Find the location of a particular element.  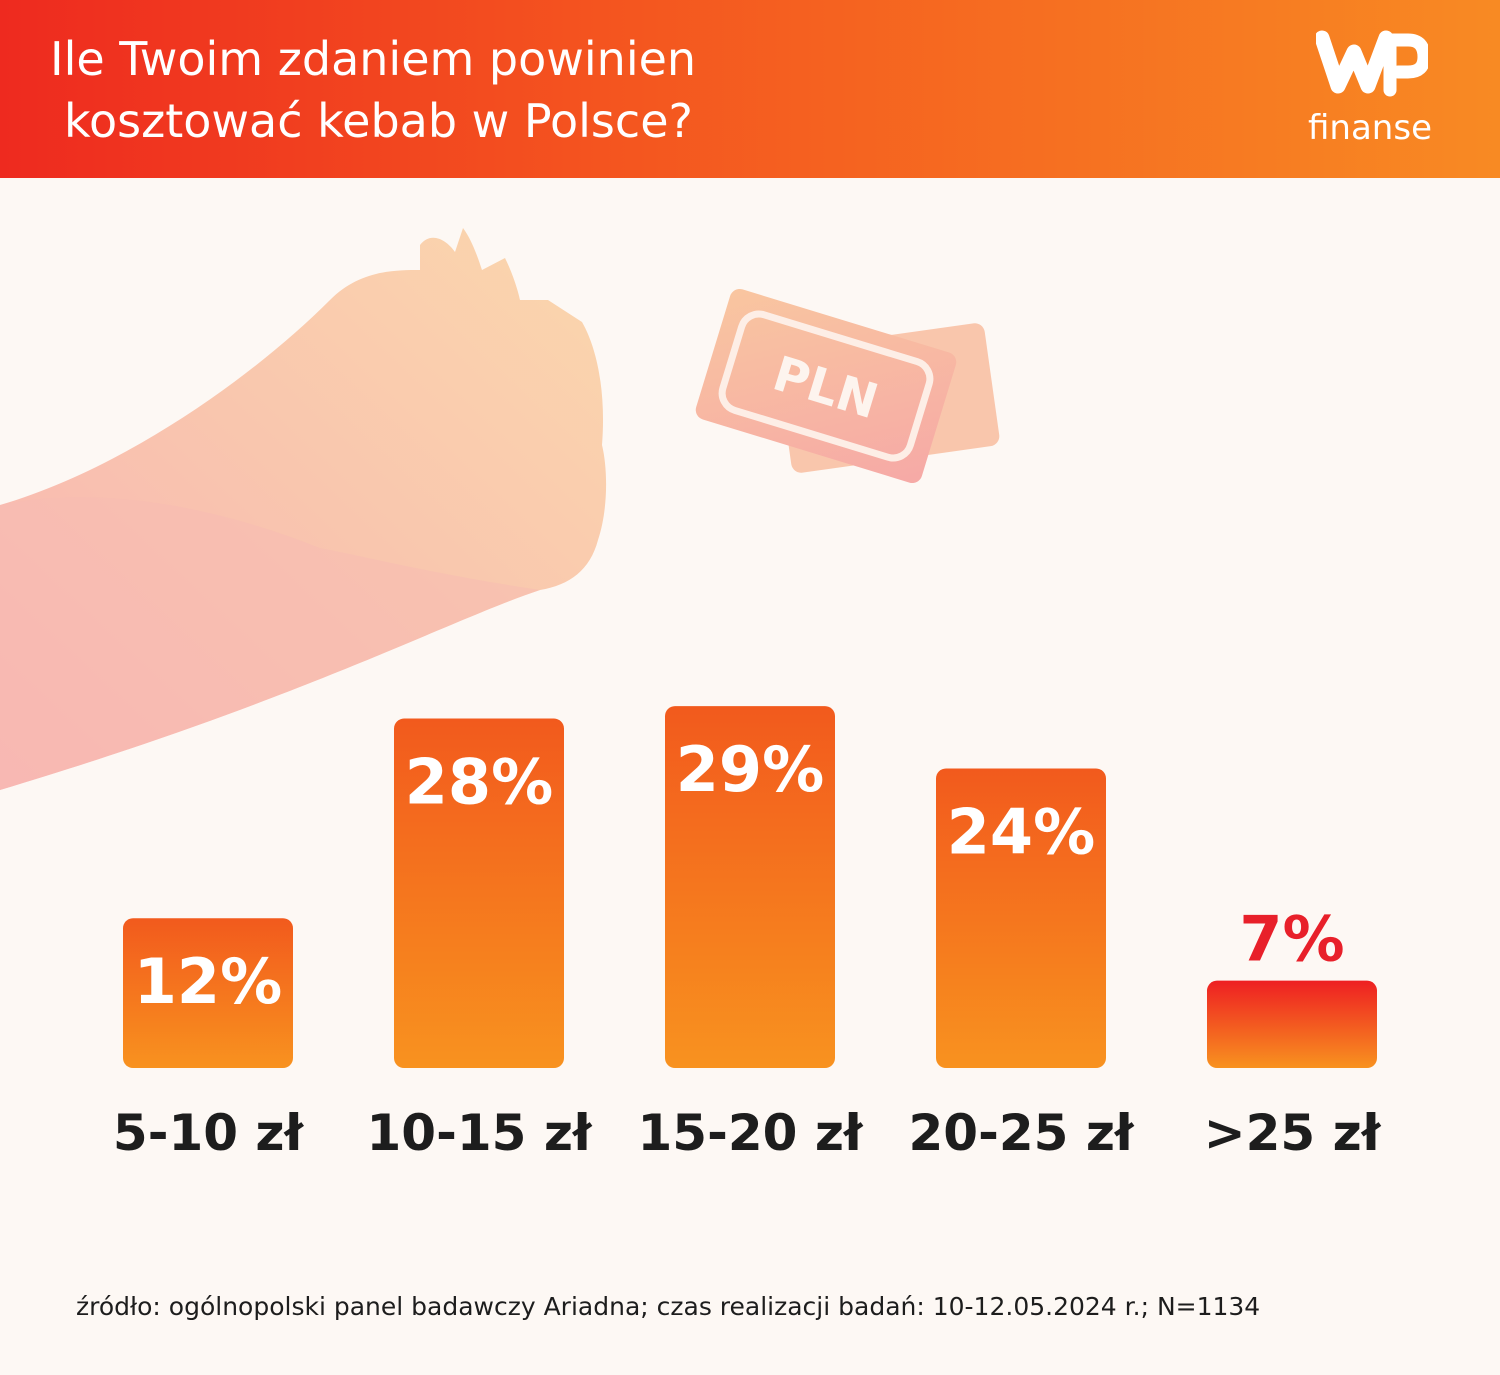

category-label-1: 5-10 zł is located at coordinates (209, 1133).